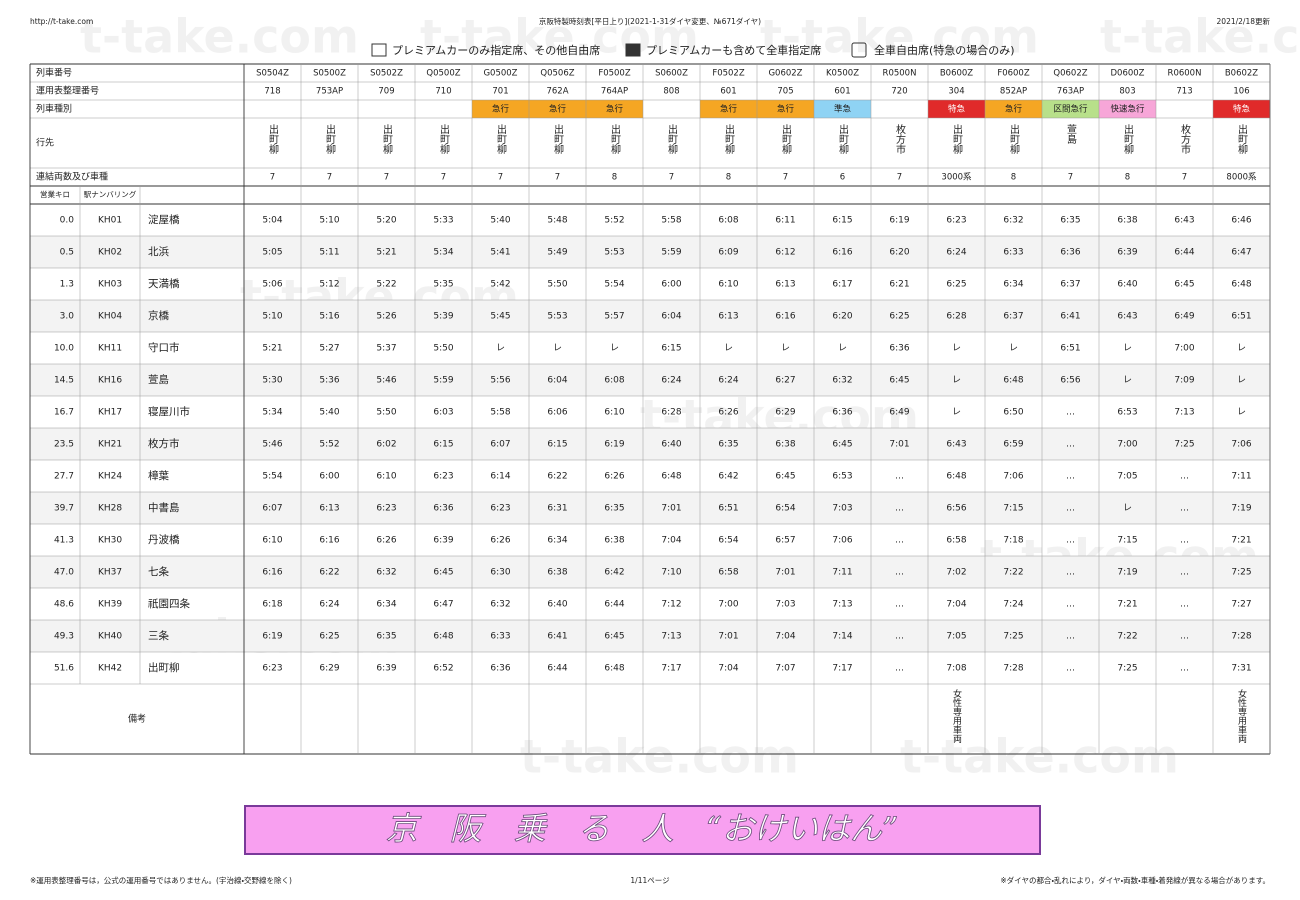  Describe the element at coordinates (110, 541) in the screenshot. I see `station-code: KH30` at that location.